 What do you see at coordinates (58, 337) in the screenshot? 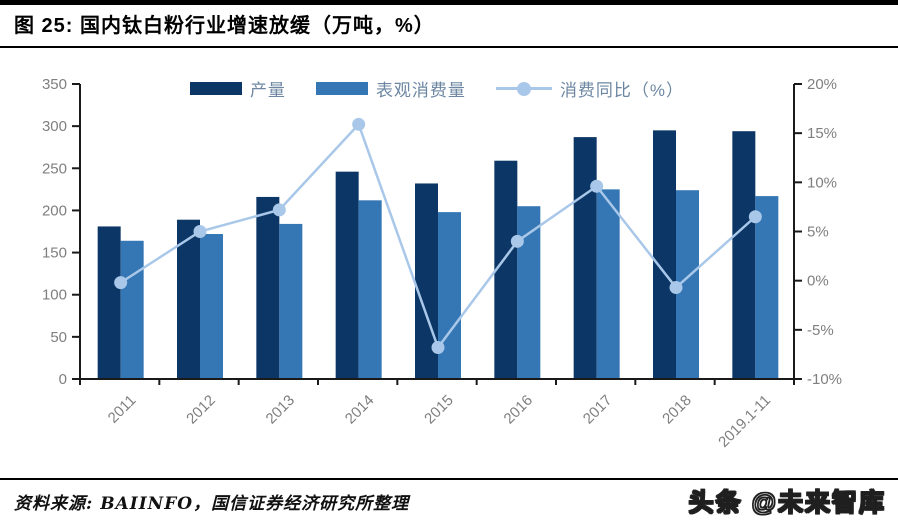
I see `svg-text: 50` at bounding box center [58, 337].